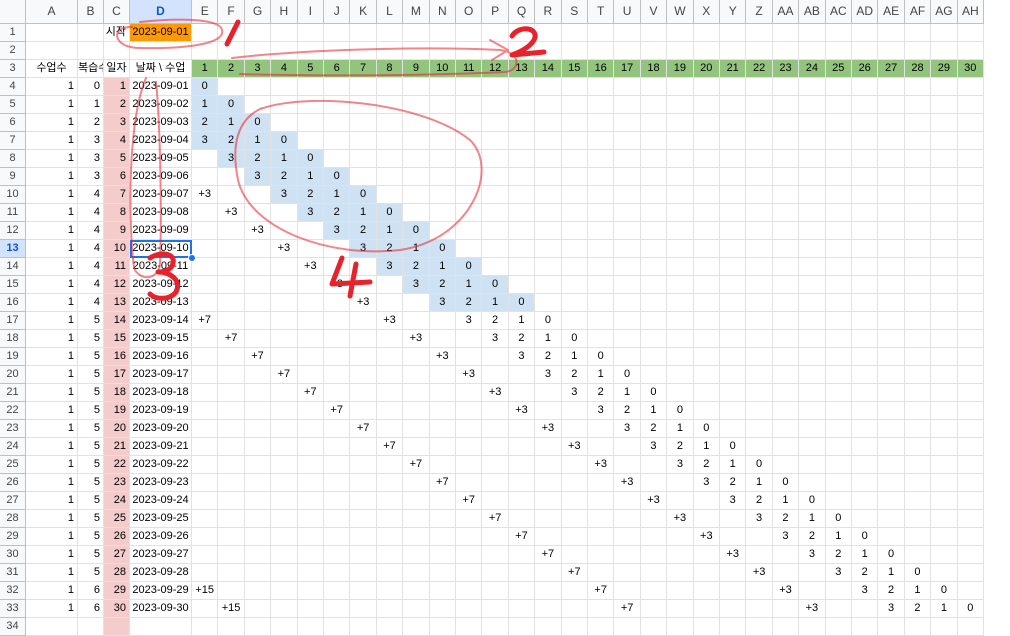  I want to click on day-number-cell: 24, so click(117, 501).